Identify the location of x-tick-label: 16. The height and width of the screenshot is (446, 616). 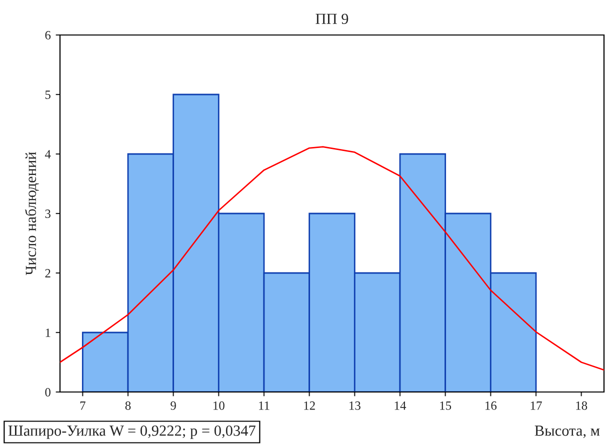
(491, 405).